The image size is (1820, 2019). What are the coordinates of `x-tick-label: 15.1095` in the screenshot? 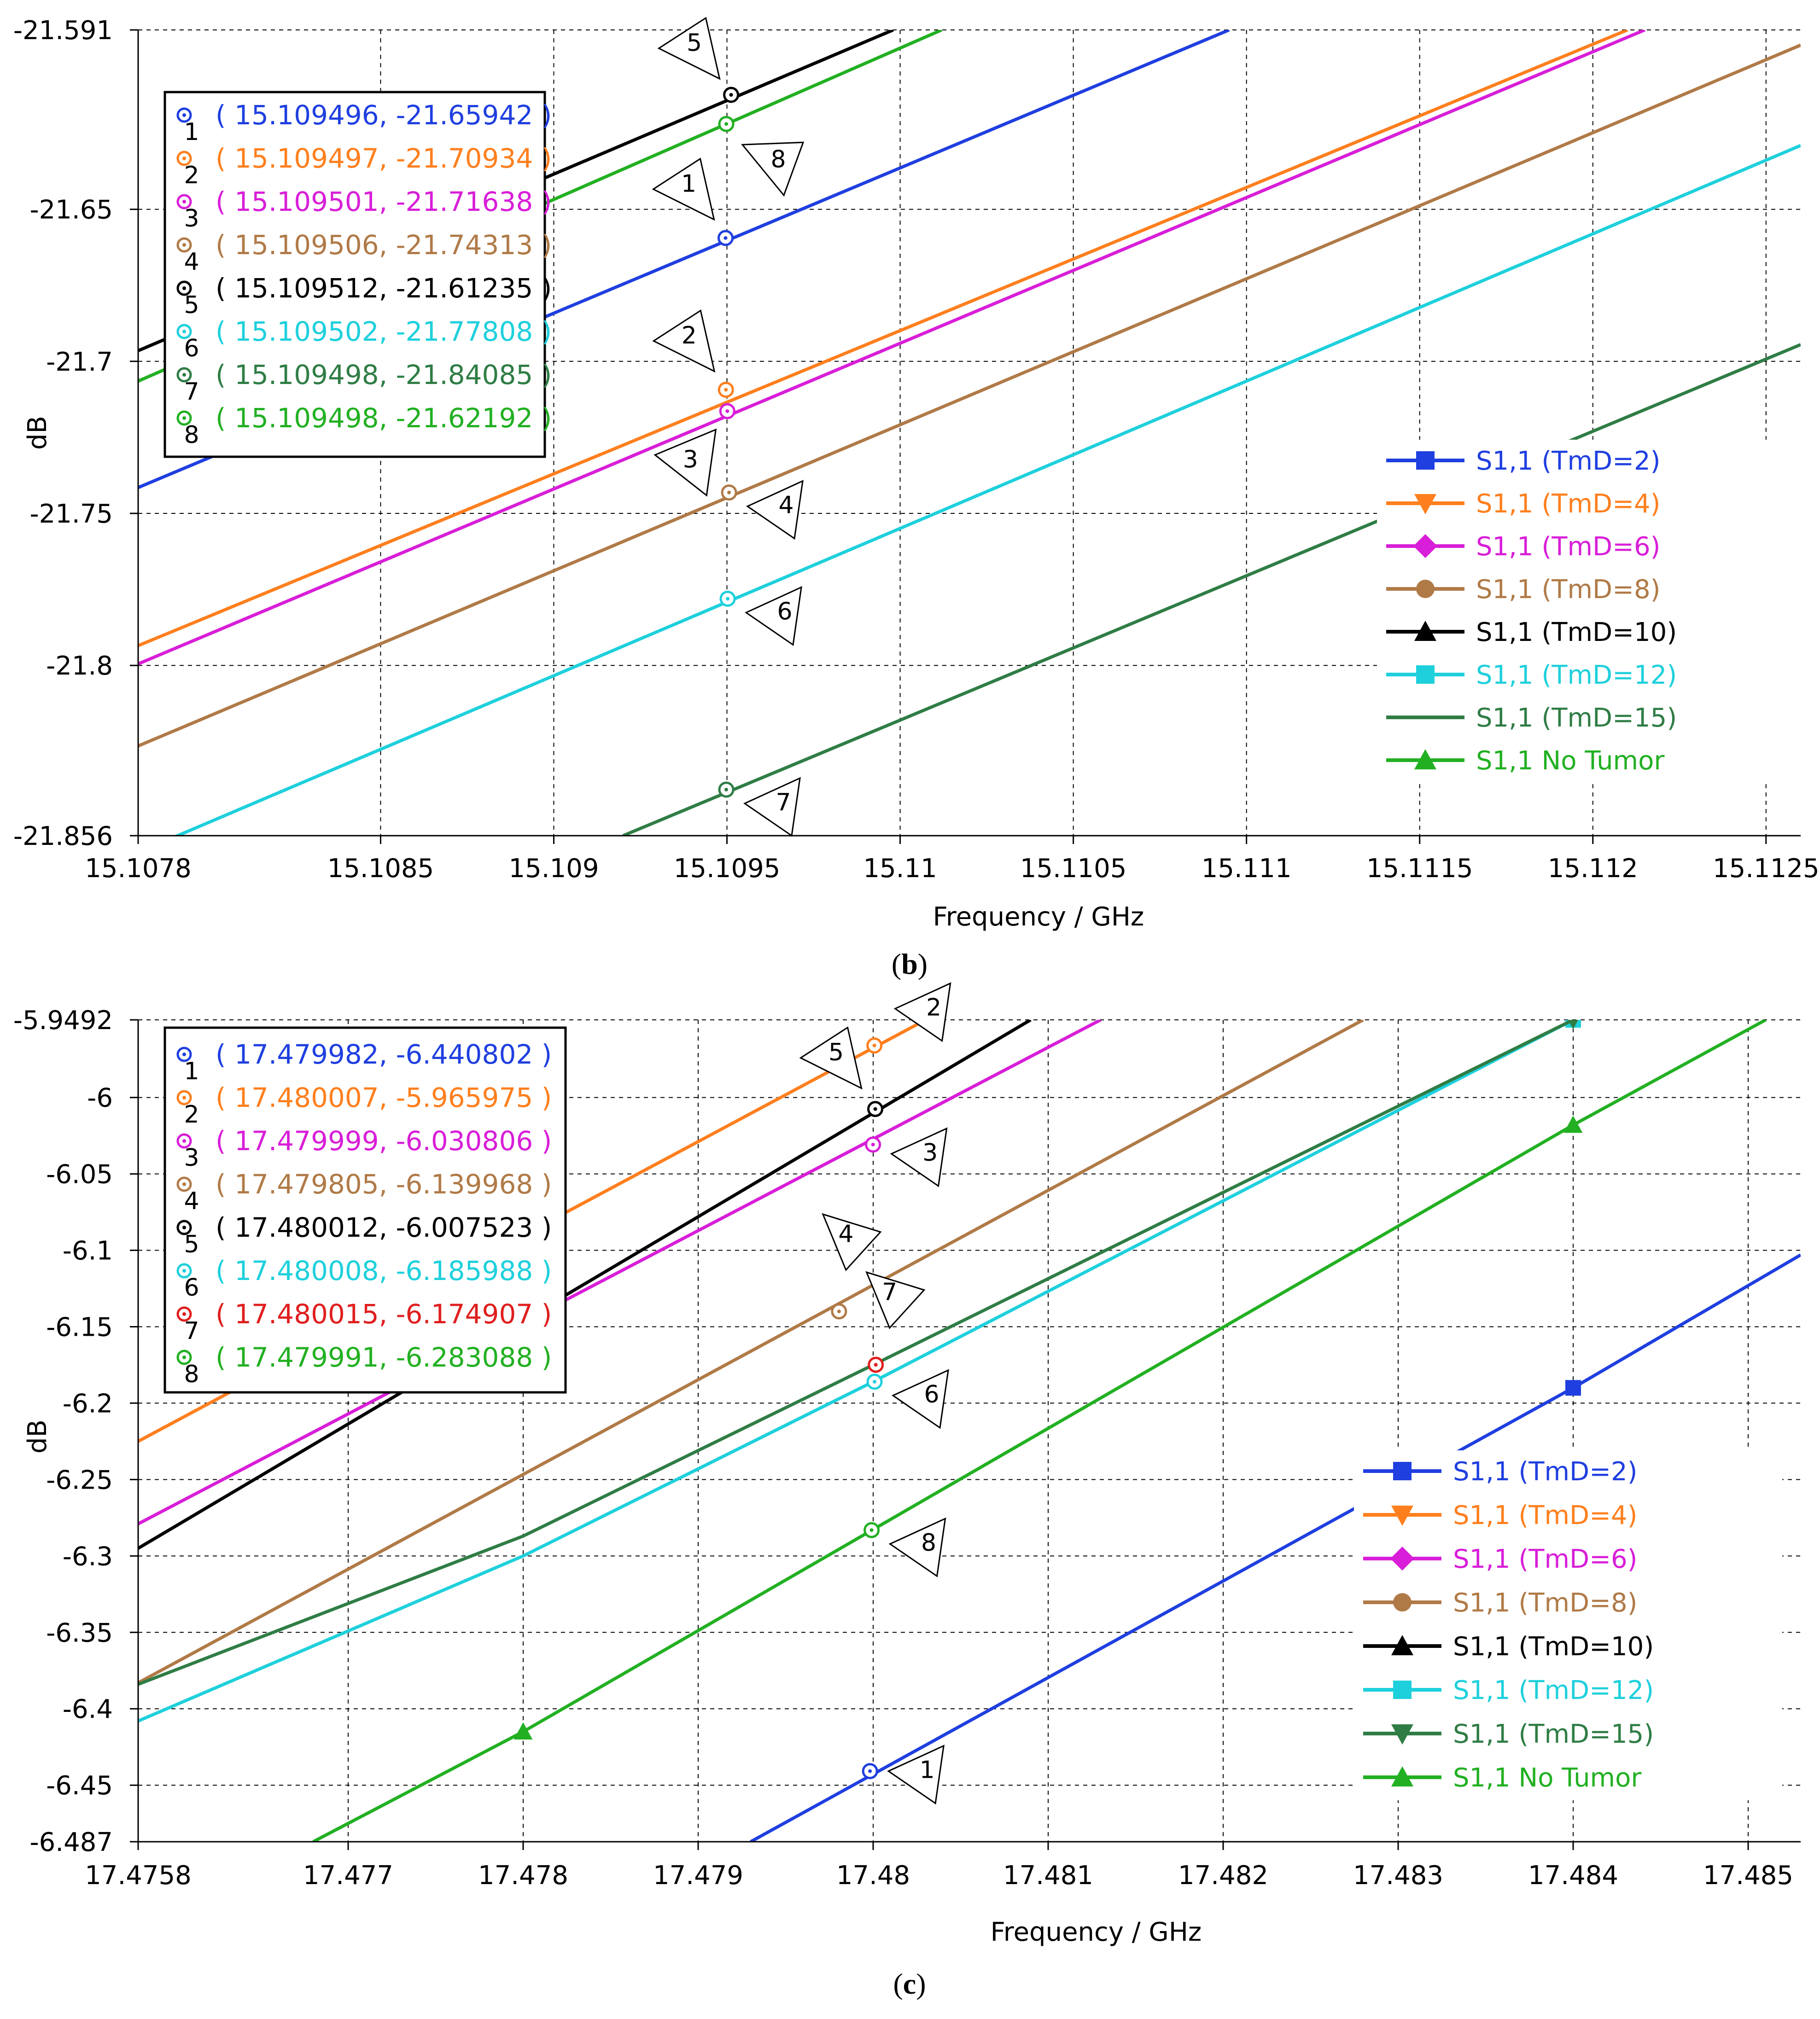 It's located at (727, 869).